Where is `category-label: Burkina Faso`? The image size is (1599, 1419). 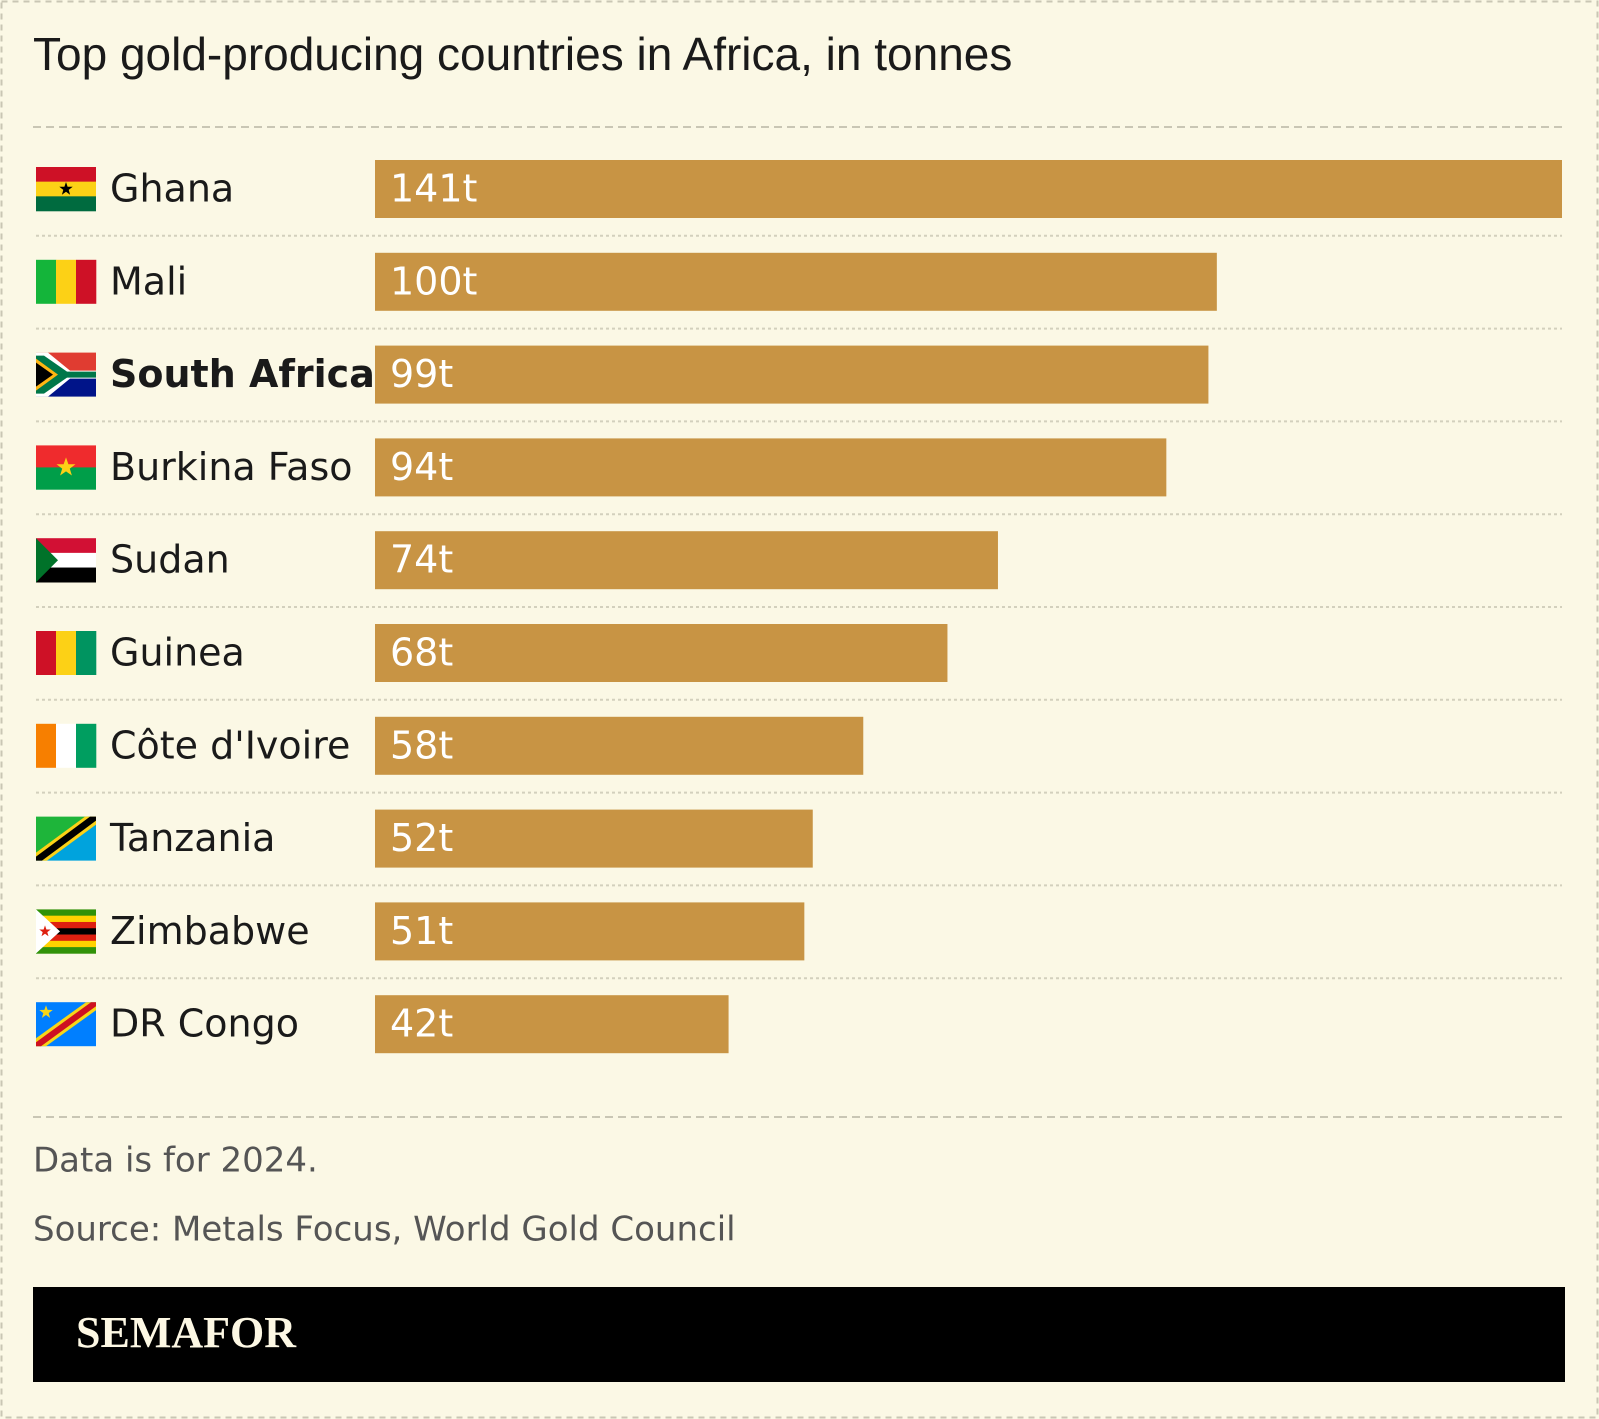 category-label: Burkina Faso is located at coordinates (231, 467).